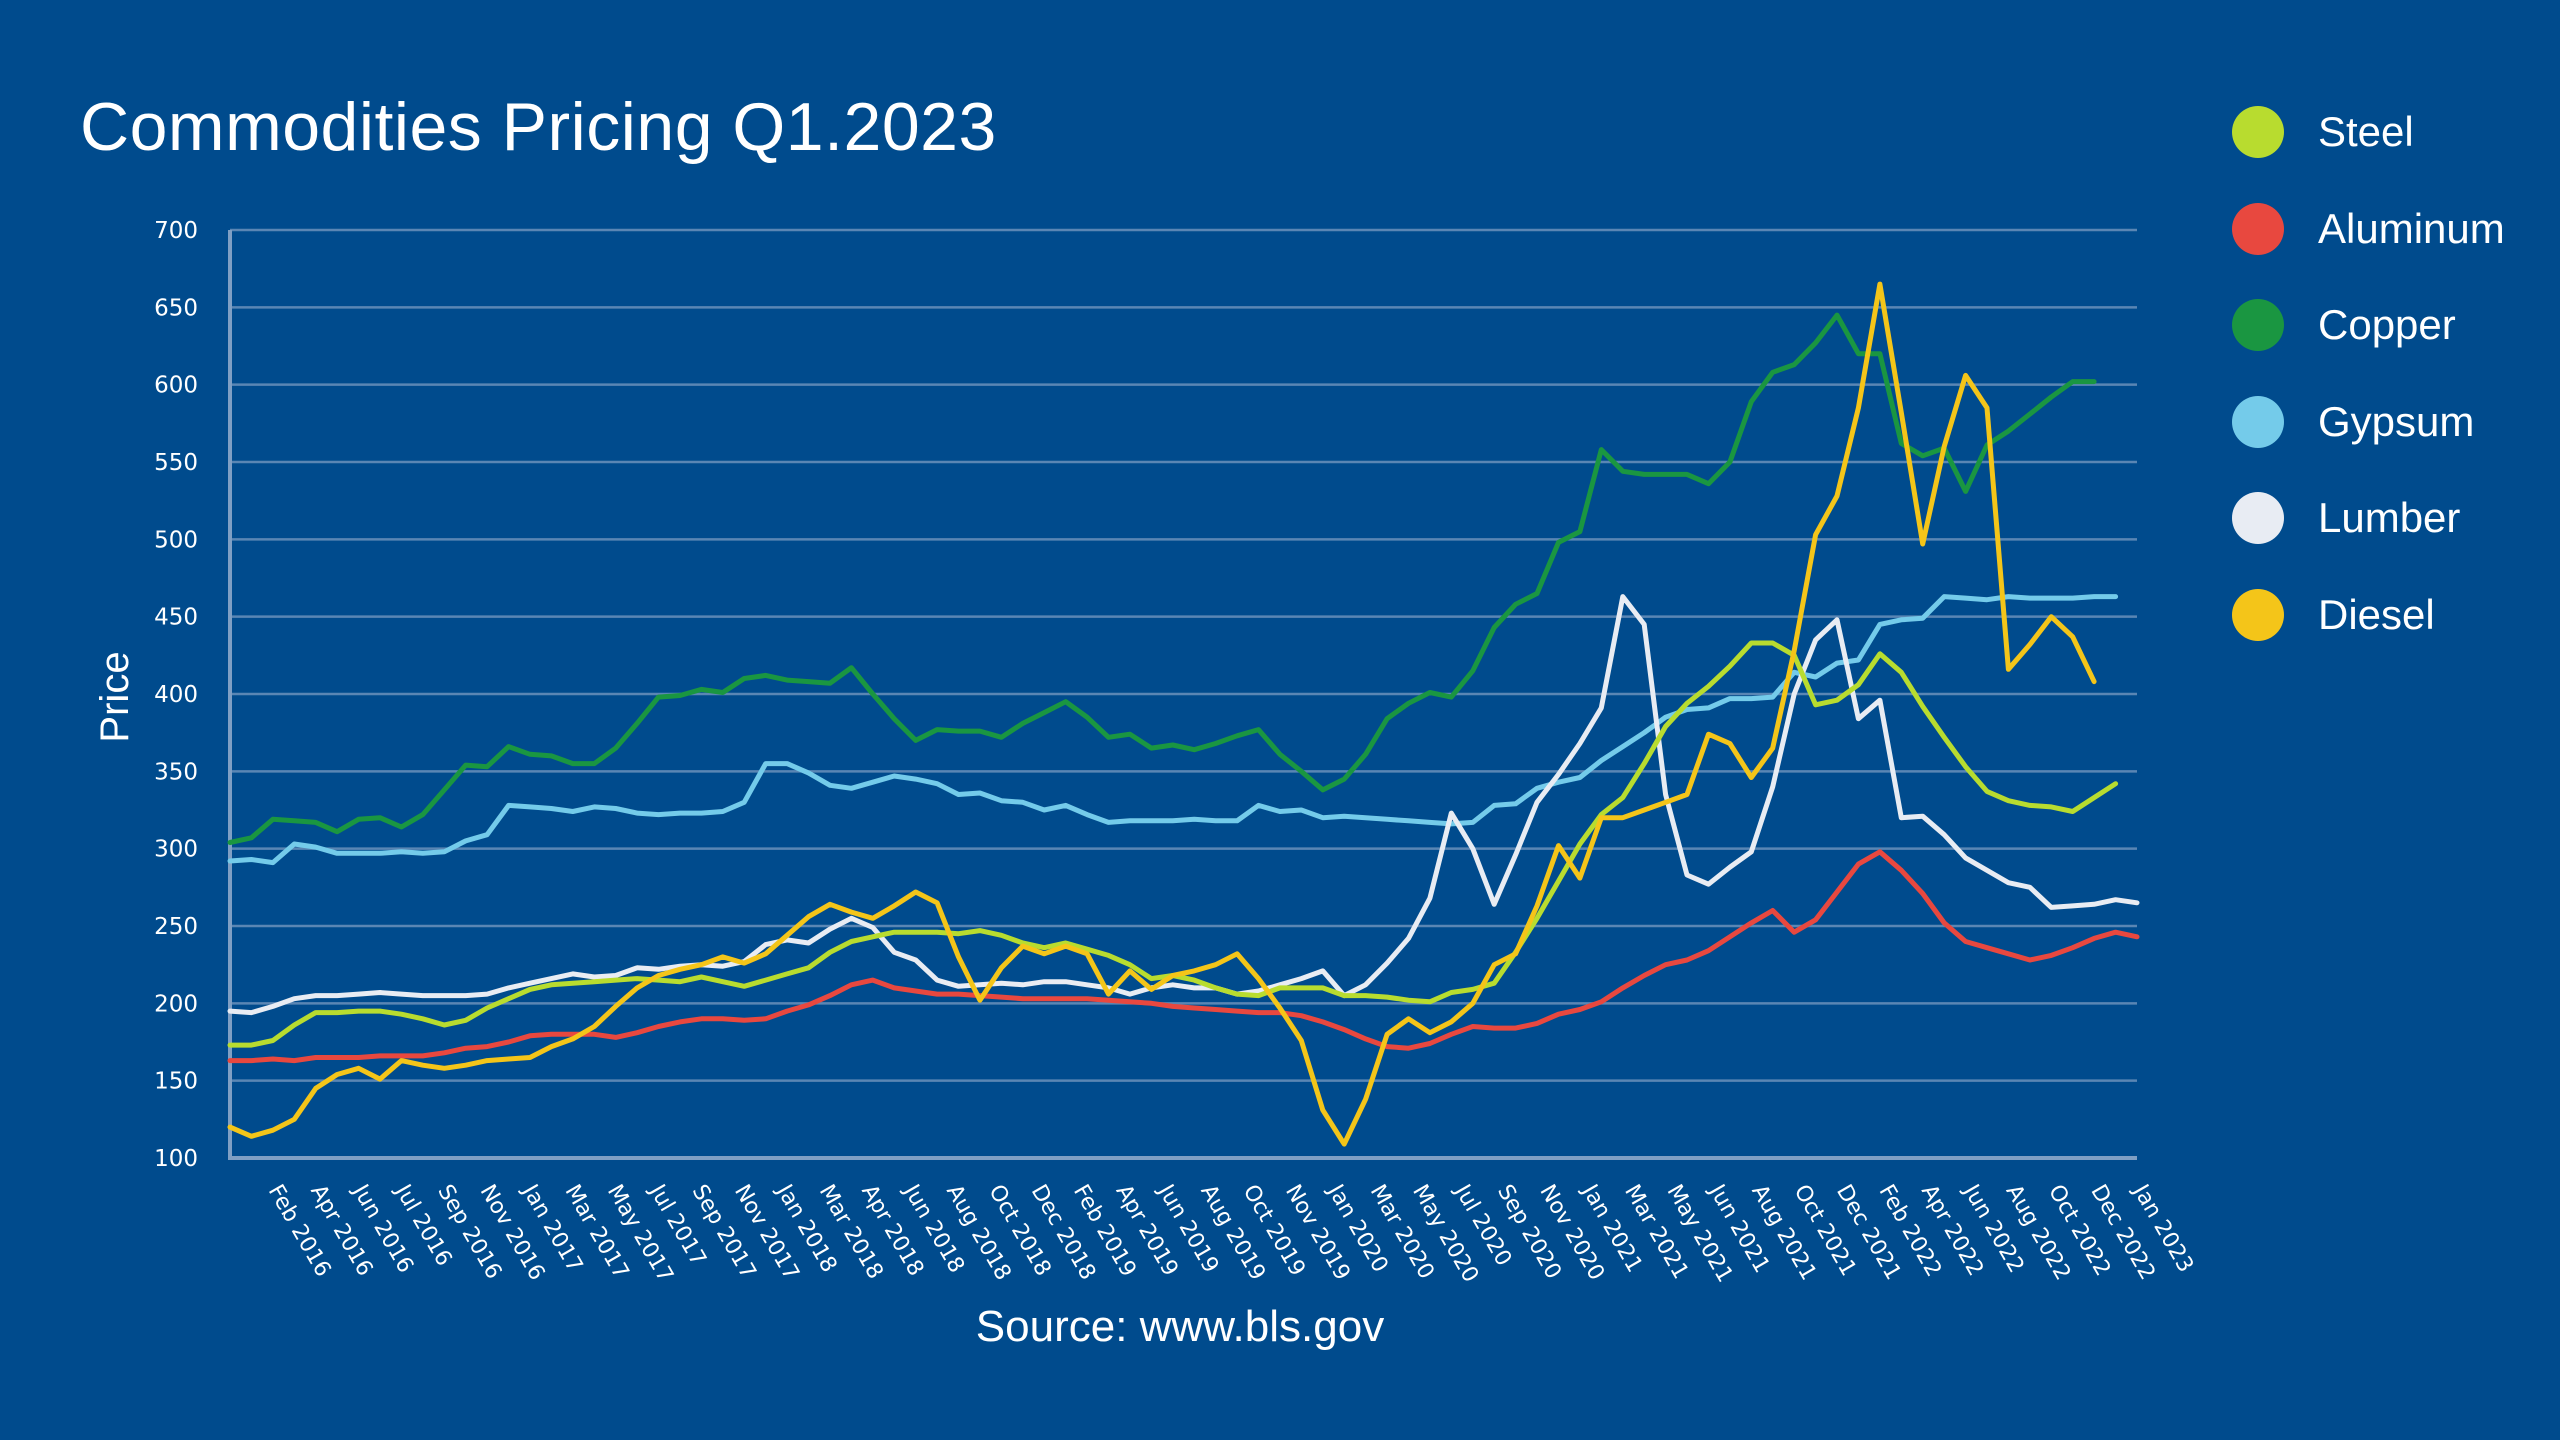 This screenshot has height=1440, width=2560. Describe the element at coordinates (2376, 614) in the screenshot. I see `legend-label: Diesel` at that location.